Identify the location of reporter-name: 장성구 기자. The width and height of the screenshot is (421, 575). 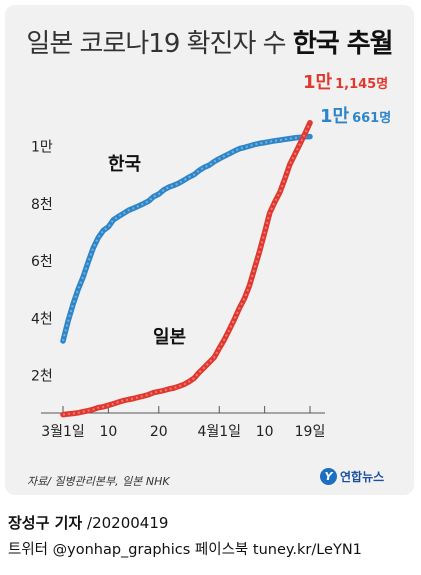
(45, 523).